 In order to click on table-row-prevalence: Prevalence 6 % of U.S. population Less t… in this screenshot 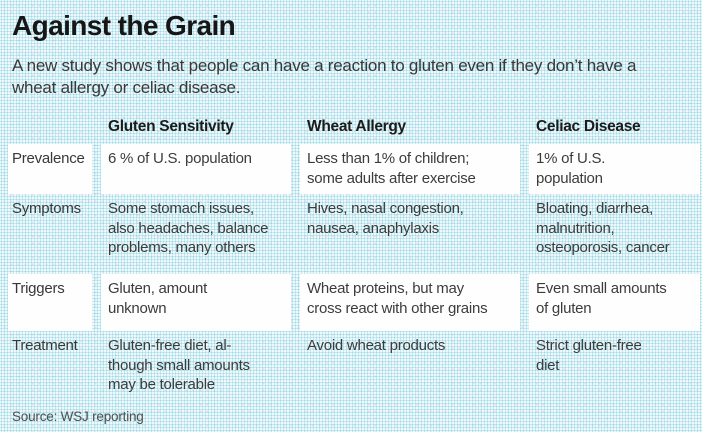, I will do `click(355, 169)`.